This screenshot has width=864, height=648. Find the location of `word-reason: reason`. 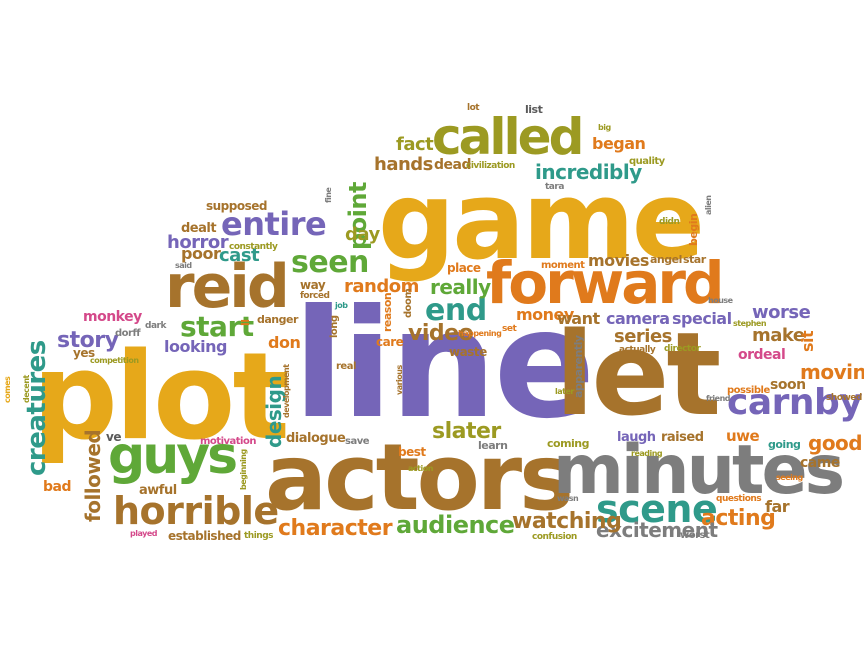

word-reason: reason is located at coordinates (387, 312).